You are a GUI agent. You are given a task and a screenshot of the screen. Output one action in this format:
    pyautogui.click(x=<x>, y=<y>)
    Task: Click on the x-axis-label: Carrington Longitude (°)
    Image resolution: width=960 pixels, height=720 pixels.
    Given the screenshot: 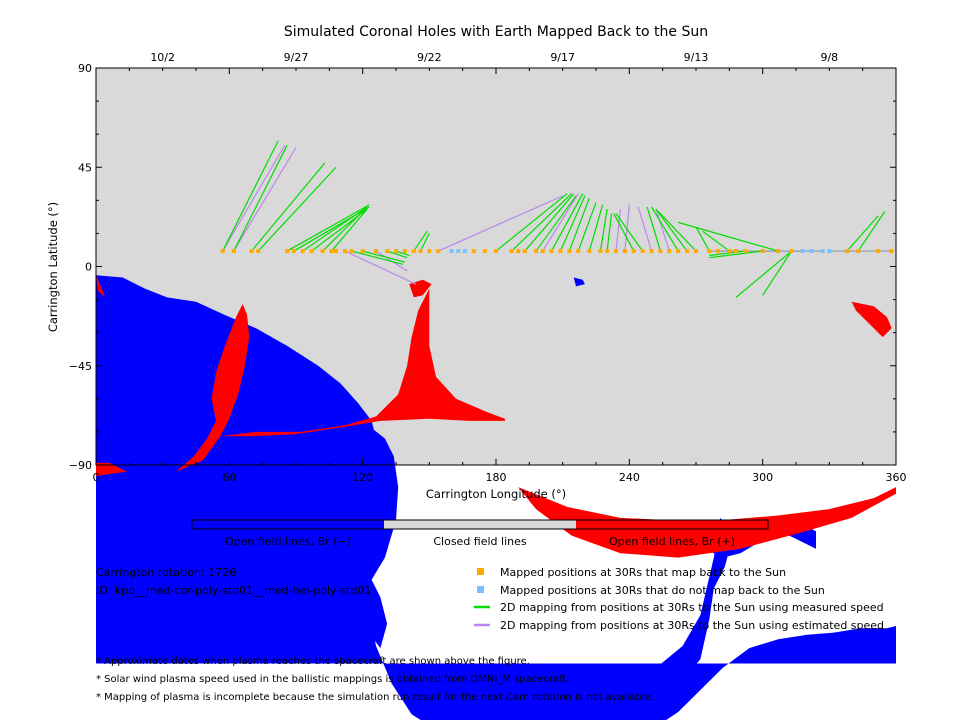 What is the action you would take?
    pyautogui.click(x=496, y=494)
    